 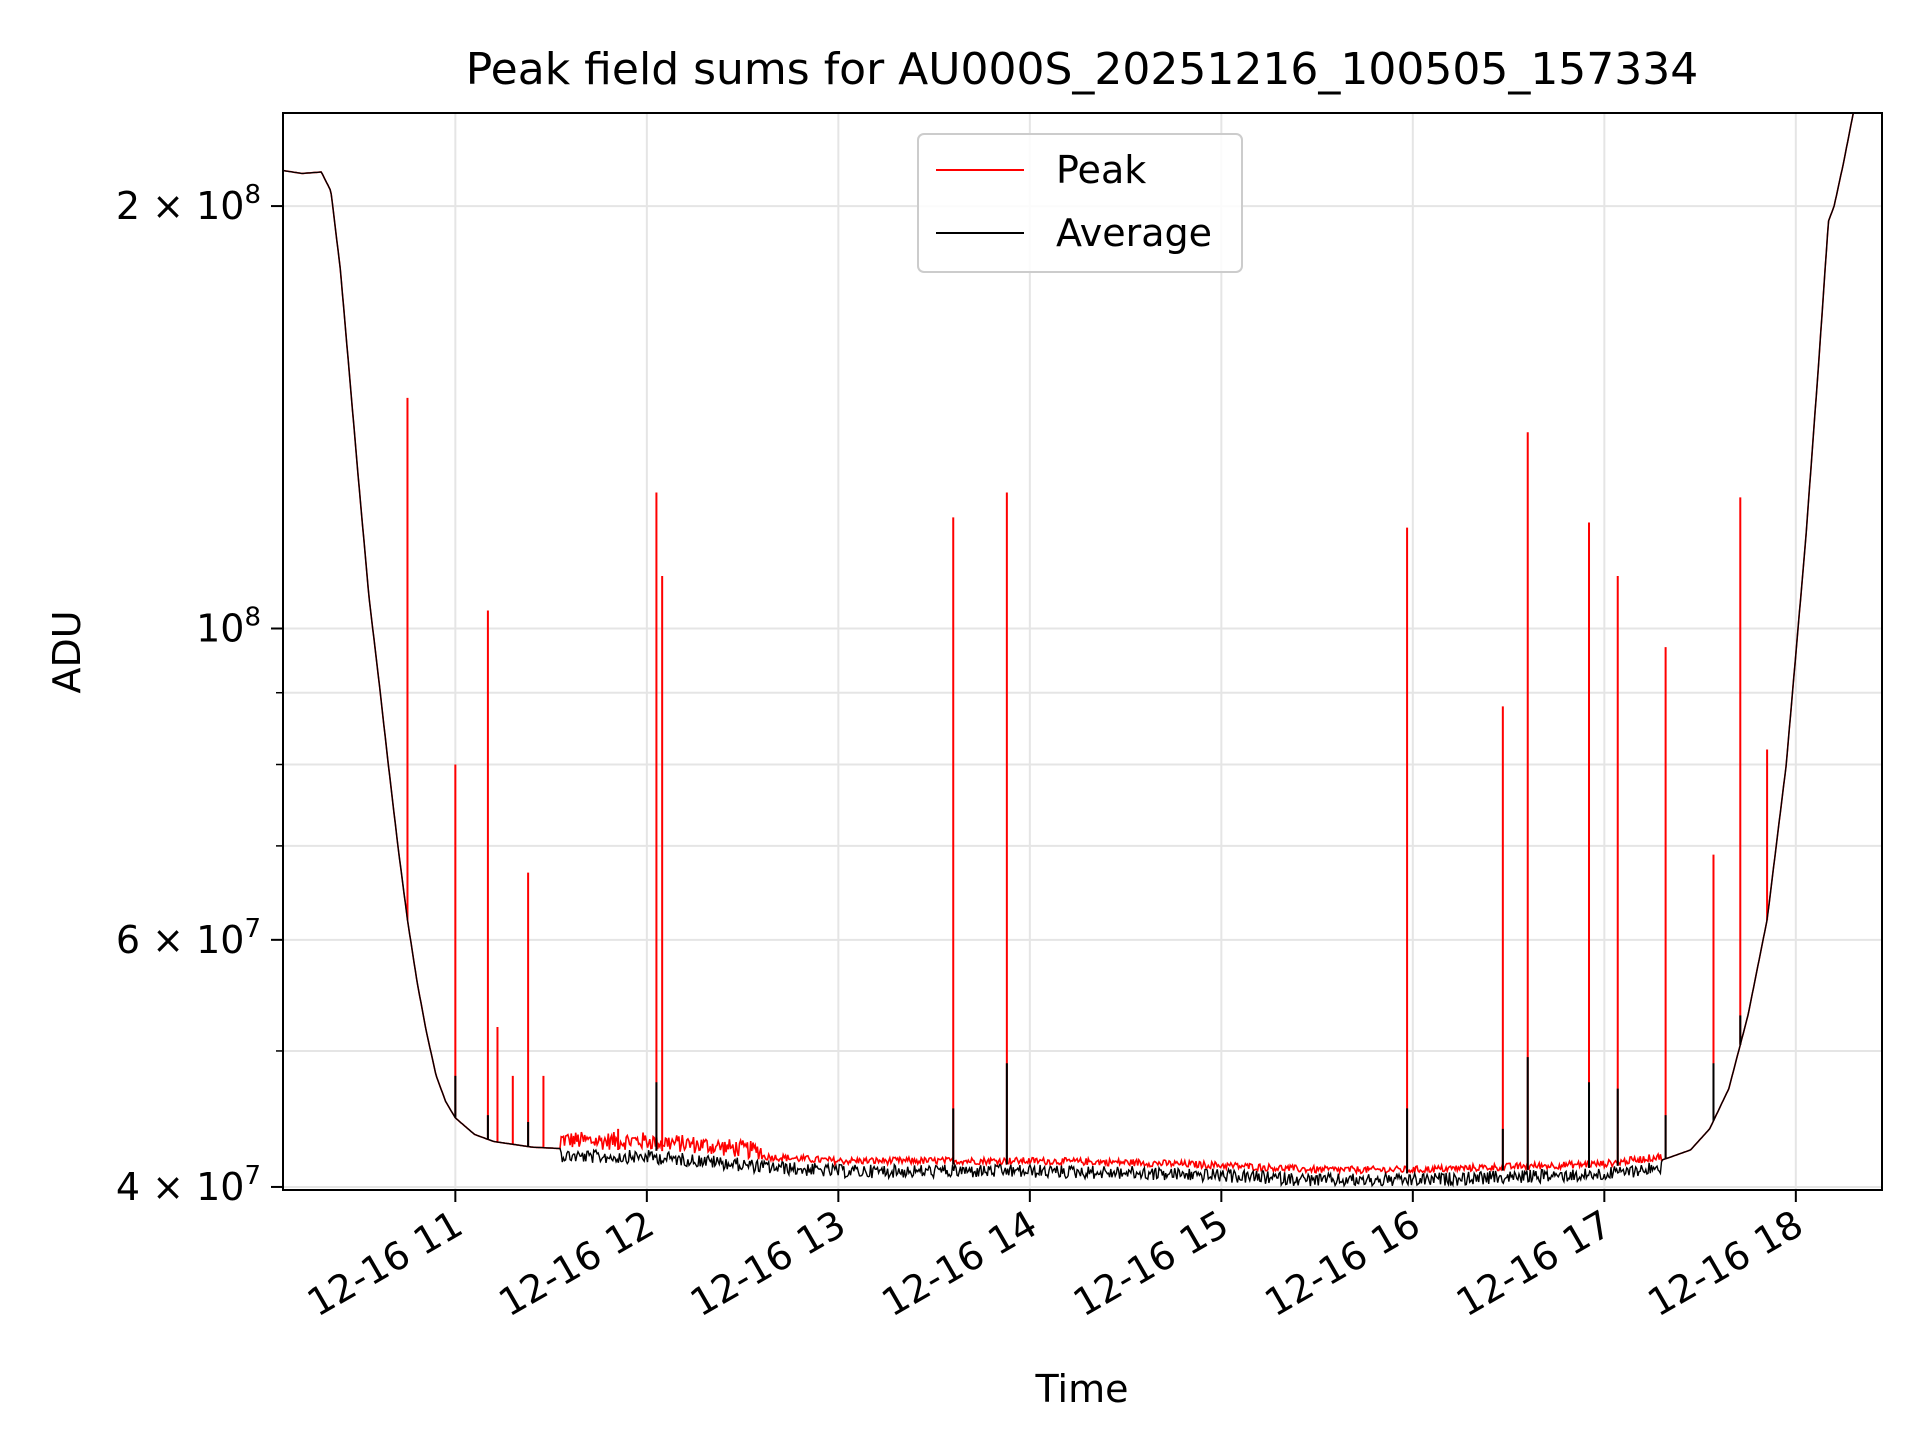 What do you see at coordinates (1534, 1264) in the screenshot?
I see `x-tick-label-6: 12-16 17` at bounding box center [1534, 1264].